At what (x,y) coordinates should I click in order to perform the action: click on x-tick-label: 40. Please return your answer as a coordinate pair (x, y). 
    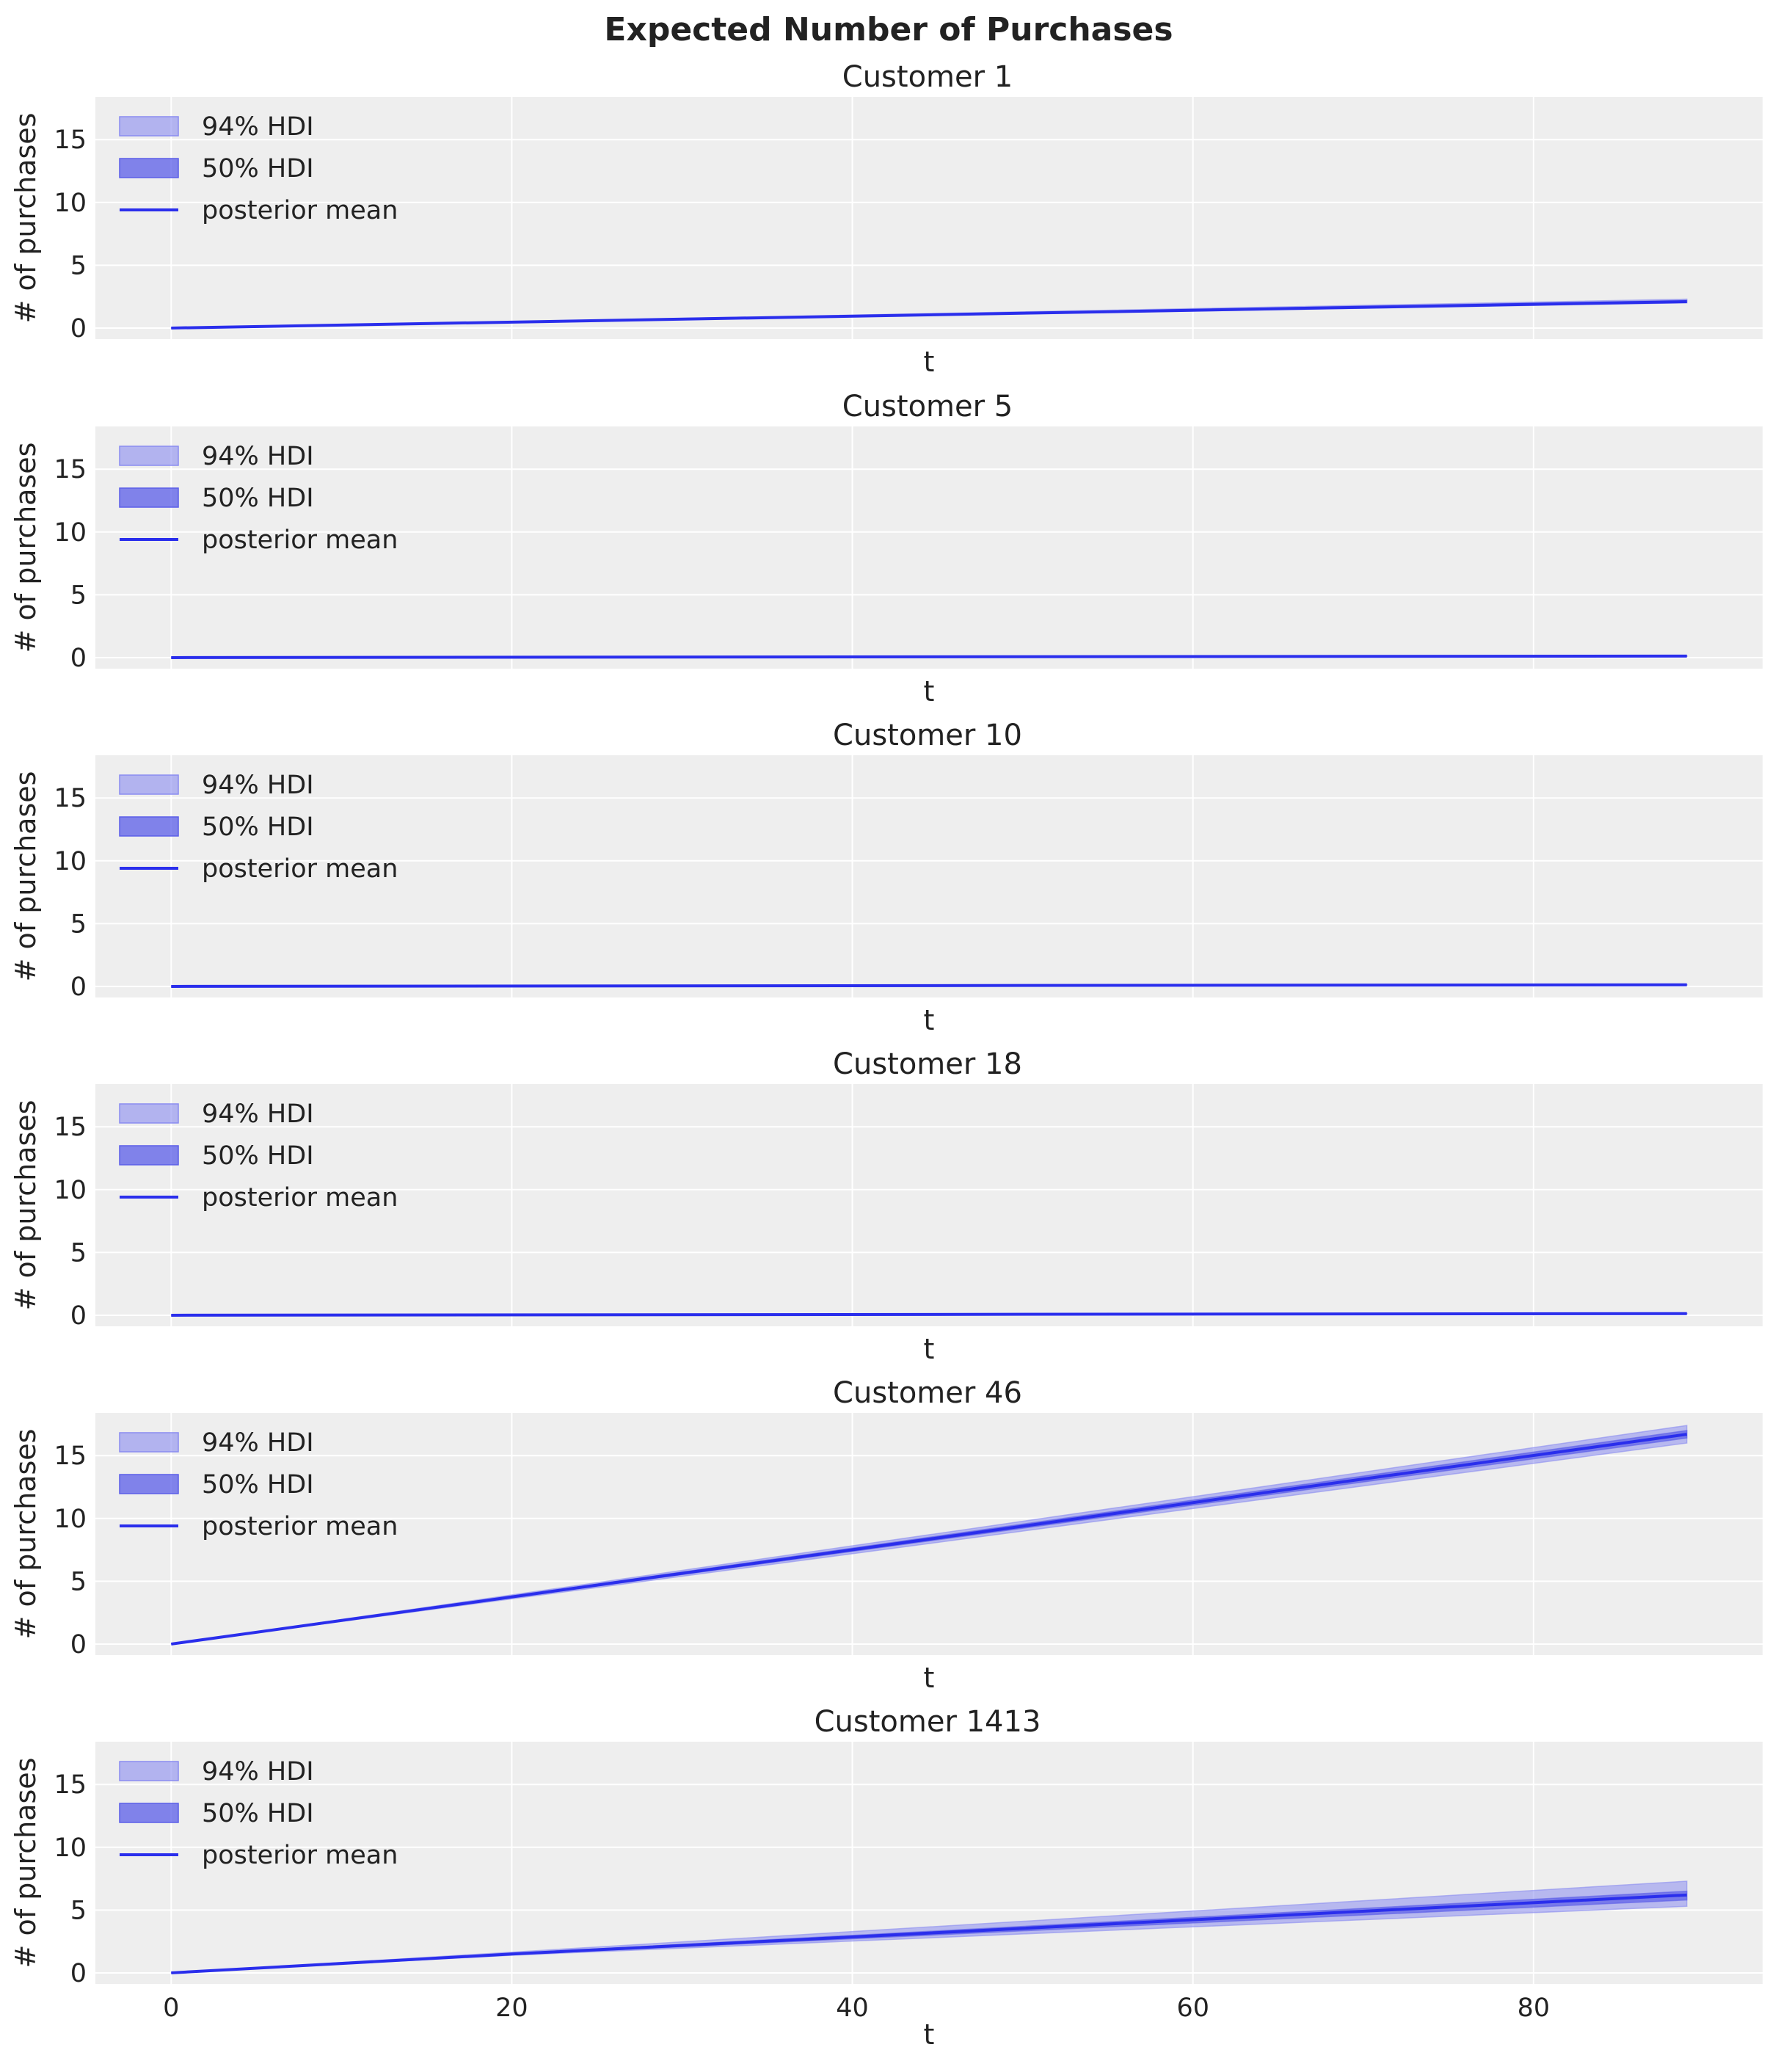
    Looking at the image, I should click on (852, 2008).